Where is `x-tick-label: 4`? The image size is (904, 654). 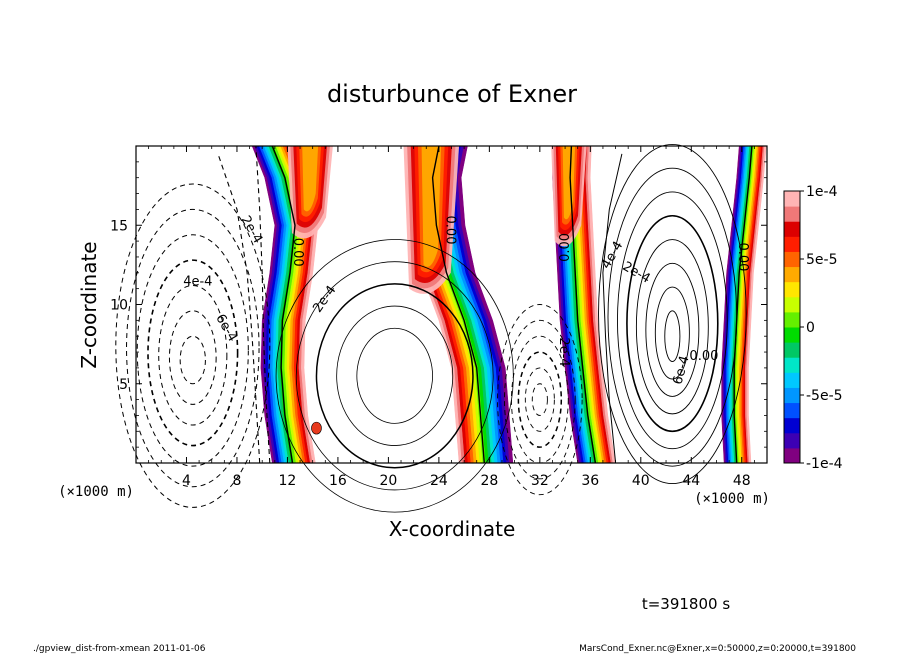
x-tick-label: 4 is located at coordinates (186, 481).